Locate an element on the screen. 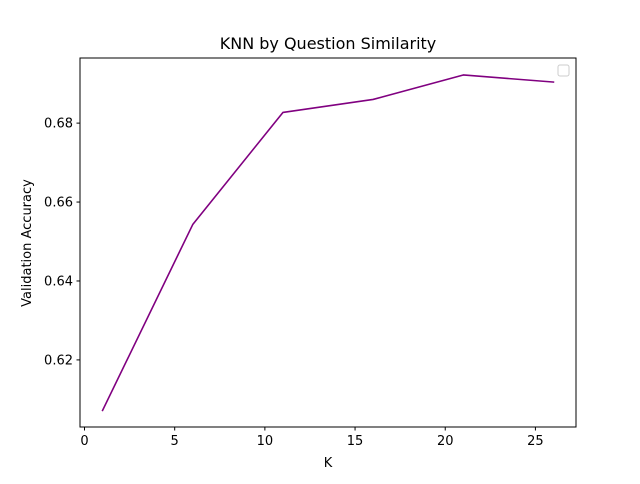  x-tick-label: 25 is located at coordinates (535, 441).